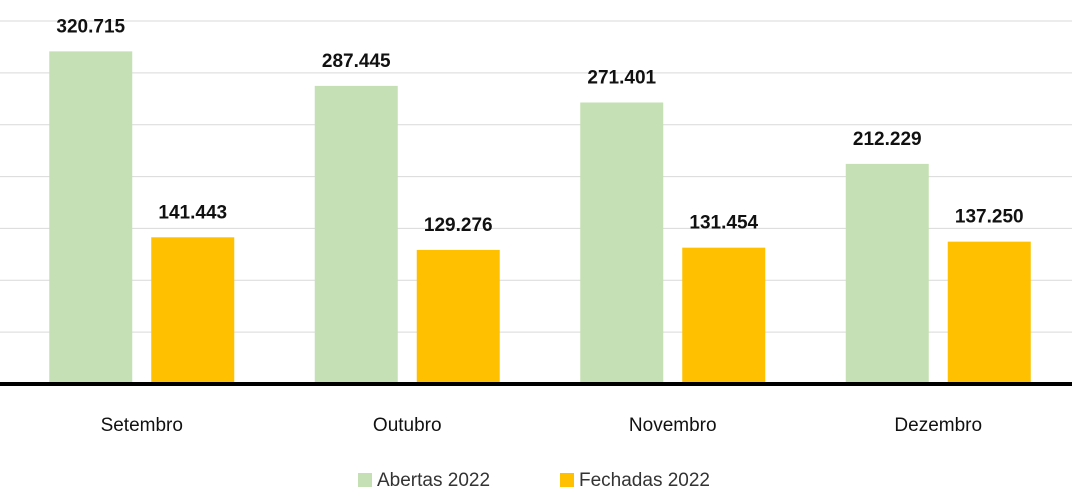  I want to click on value-label: 131.454, so click(723, 223).